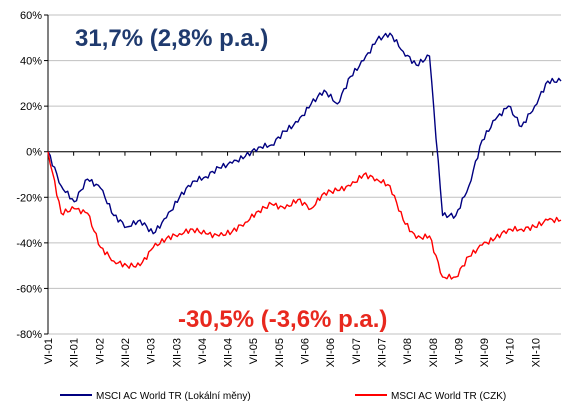 The image size is (575, 411). What do you see at coordinates (254, 351) in the screenshot?
I see `x-tick-label: VI-05` at bounding box center [254, 351].